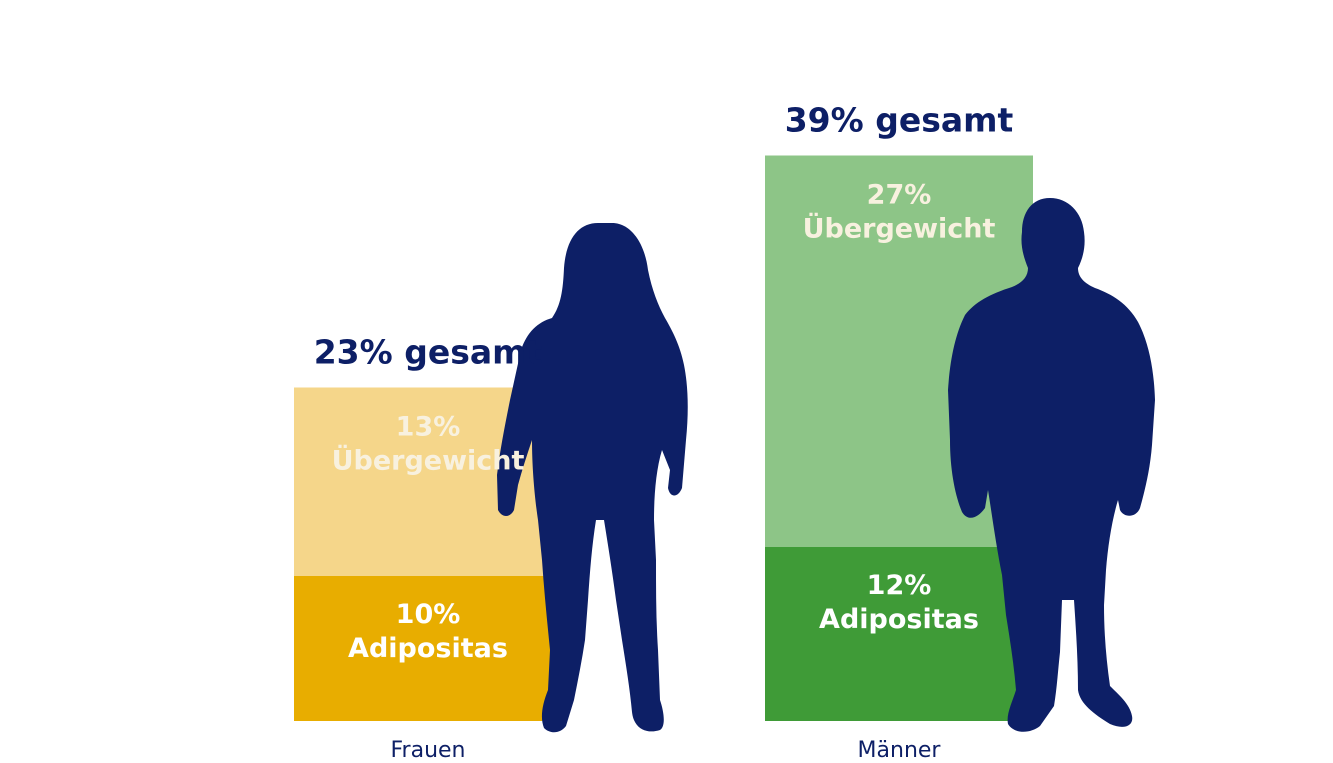  Describe the element at coordinates (899, 195) in the screenshot. I see `segment-label-maenner-uebergewicht-value: 27%` at that location.